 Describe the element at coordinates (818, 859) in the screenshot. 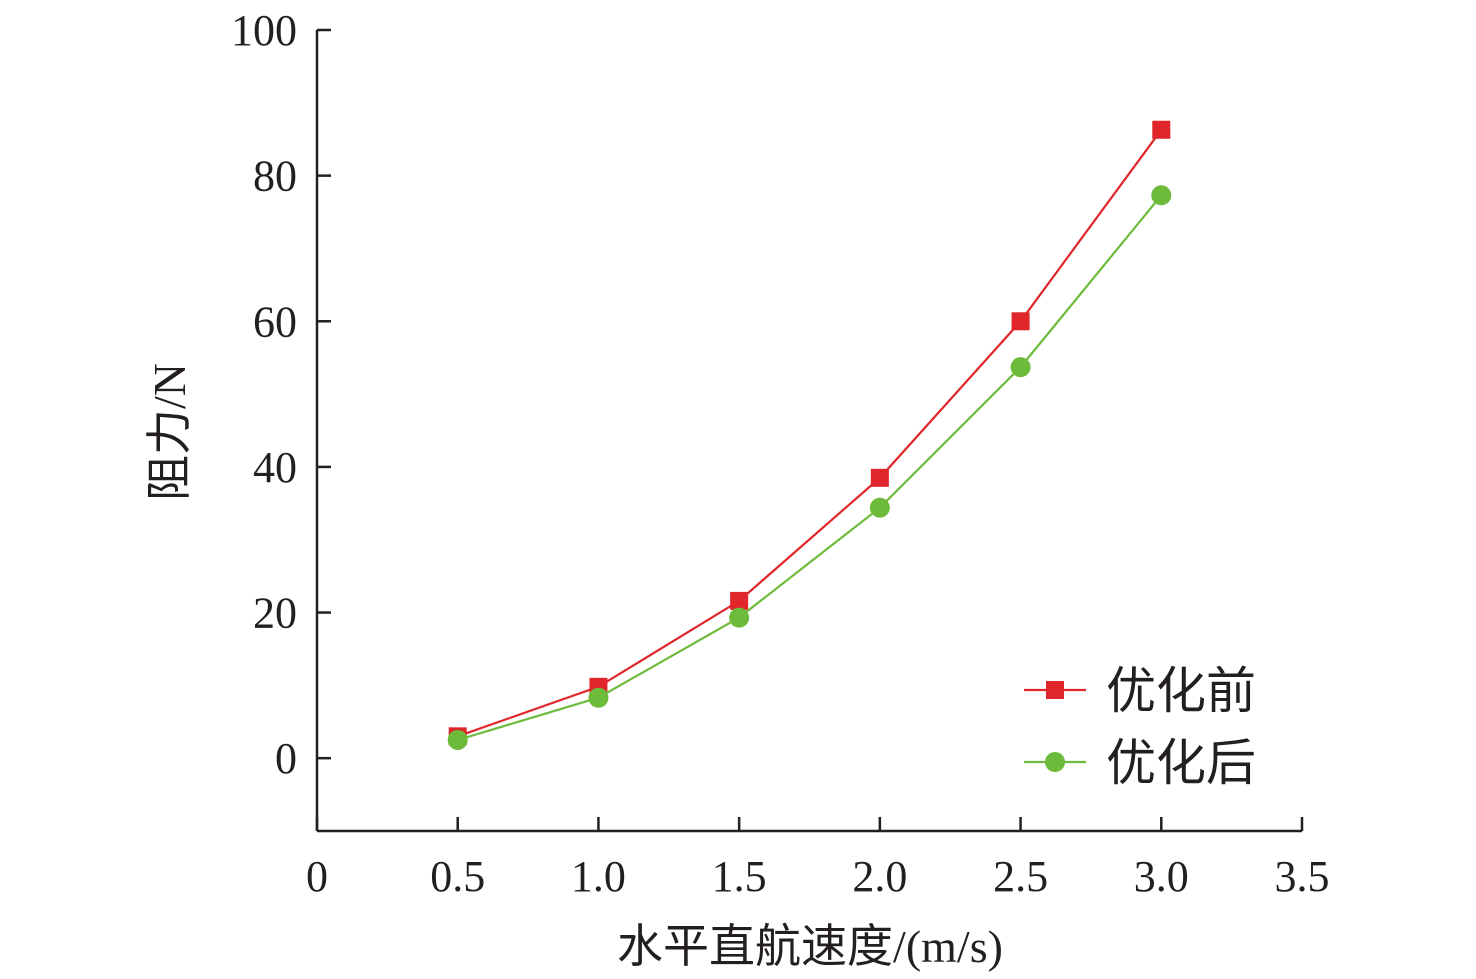

I see `x-ticks: 0 0.5 1.0 1.5 2.0 2.5 3.0 3.5` at that location.